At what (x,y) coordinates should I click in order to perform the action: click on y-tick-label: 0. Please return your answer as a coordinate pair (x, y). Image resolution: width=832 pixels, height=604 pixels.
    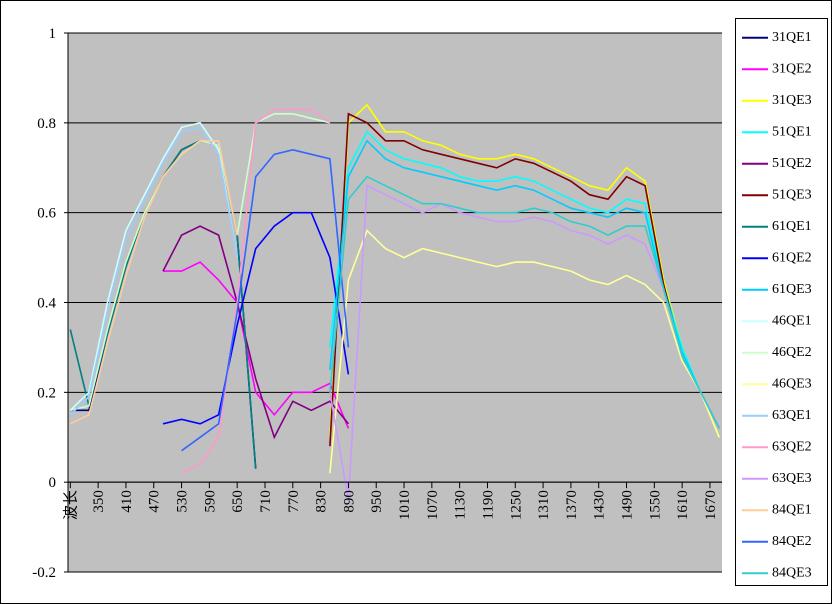
    Looking at the image, I should click on (53, 483).